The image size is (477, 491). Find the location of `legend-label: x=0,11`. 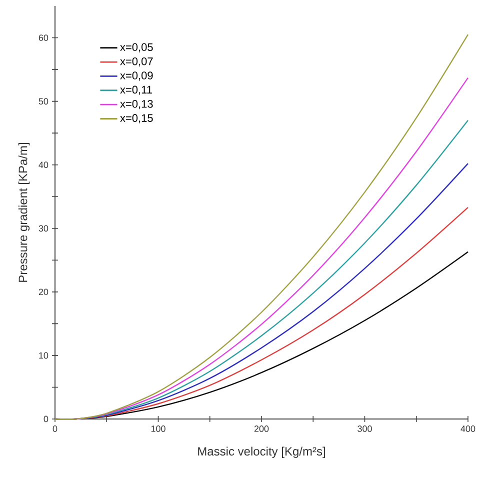

legend-label: x=0,11 is located at coordinates (136, 90).